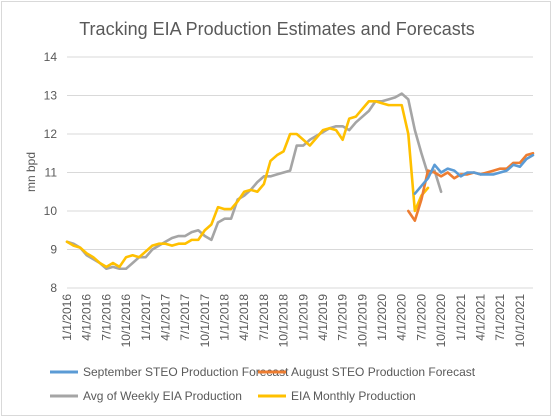 The width and height of the screenshot is (554, 419). Describe the element at coordinates (53, 288) in the screenshot. I see `y-tick-label: 8` at that location.